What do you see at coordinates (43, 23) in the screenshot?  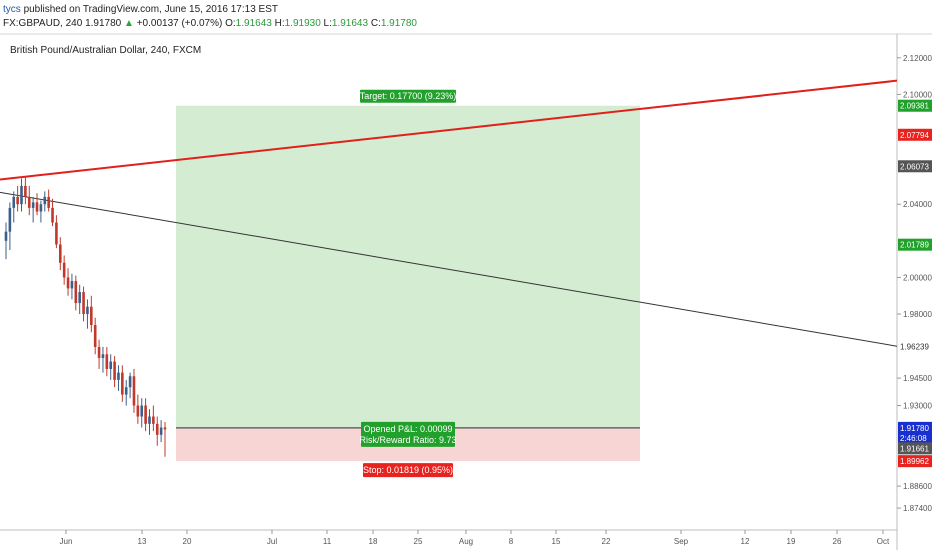 I see `symbol-label: FX:GBPAUD, 240` at bounding box center [43, 23].